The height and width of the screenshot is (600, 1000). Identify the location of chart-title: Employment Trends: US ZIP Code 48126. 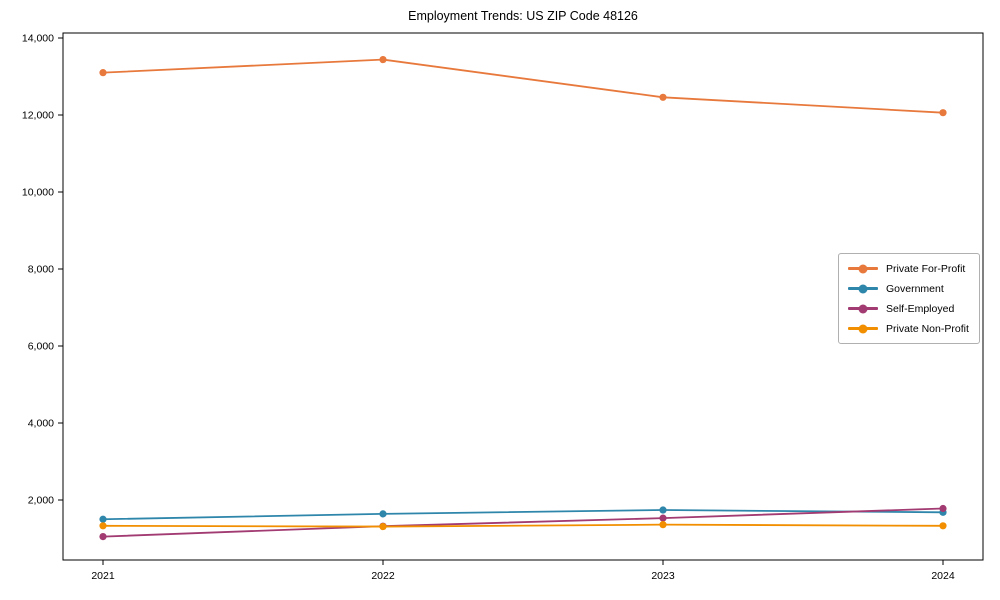
(523, 16).